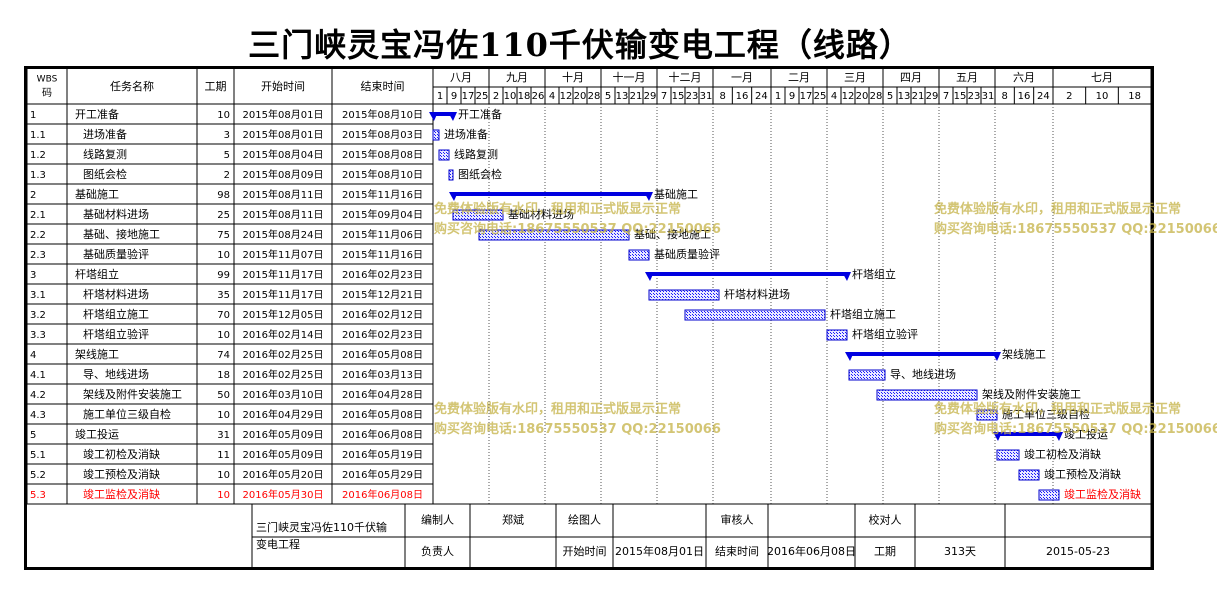 The height and width of the screenshot is (593, 1217). Describe the element at coordinates (1024, 77) in the screenshot. I see `month-label-10: 六月` at that location.